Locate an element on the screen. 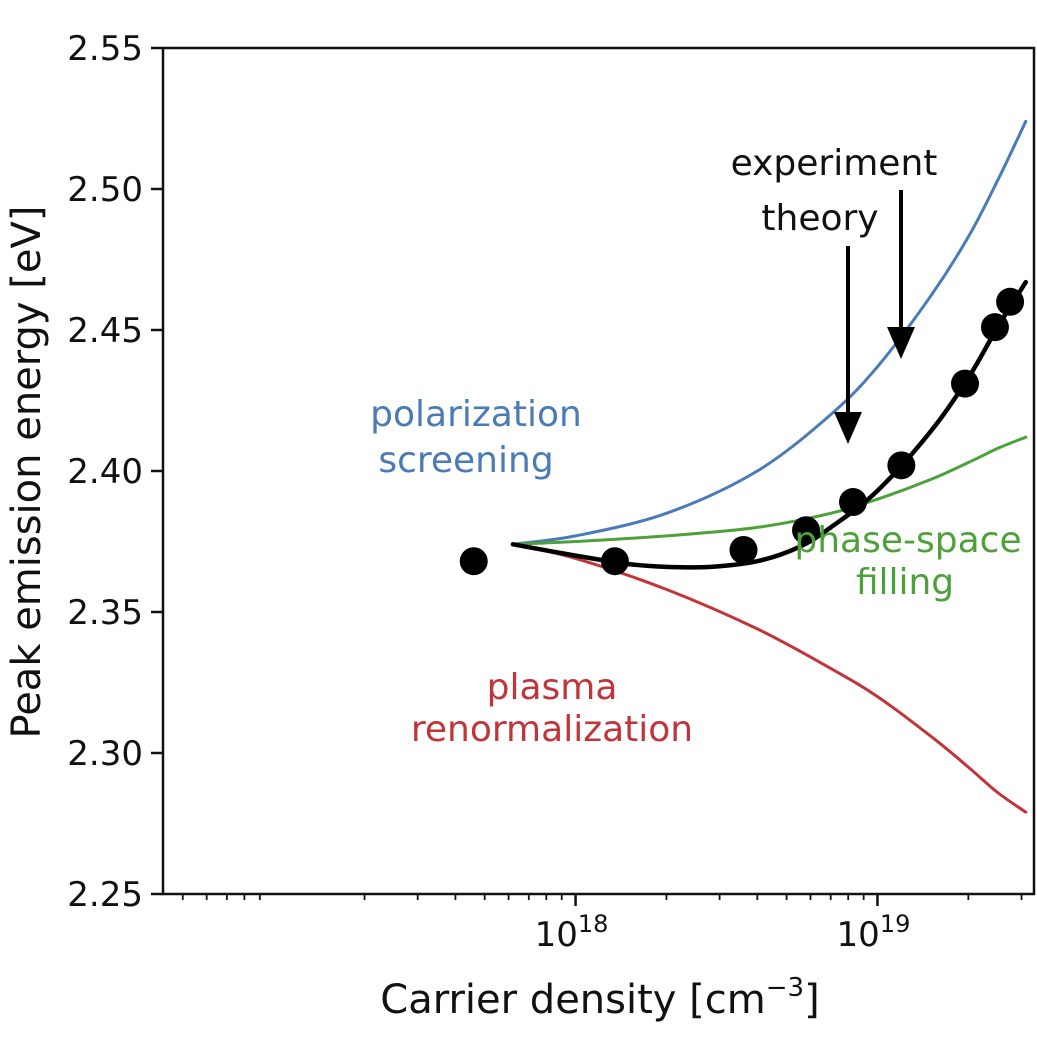  x-axis-label: Carrier density [cm−3] is located at coordinates (599, 998).